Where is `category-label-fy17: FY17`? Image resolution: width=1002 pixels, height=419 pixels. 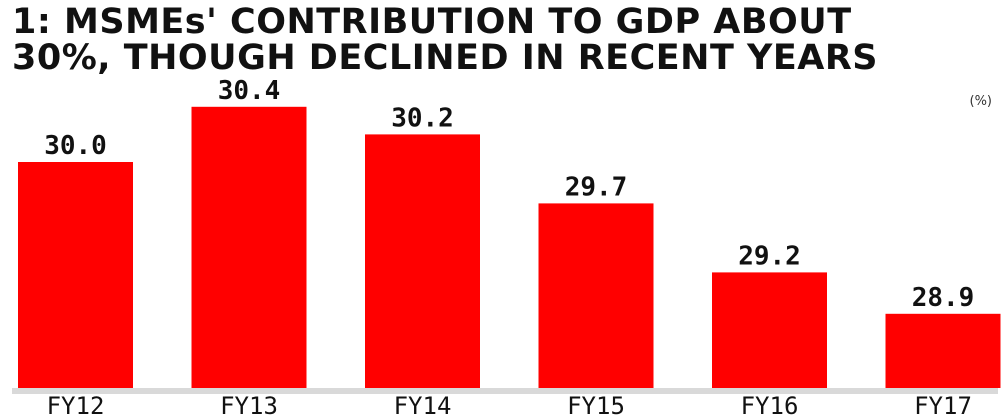 category-label-fy17: FY17 is located at coordinates (943, 405).